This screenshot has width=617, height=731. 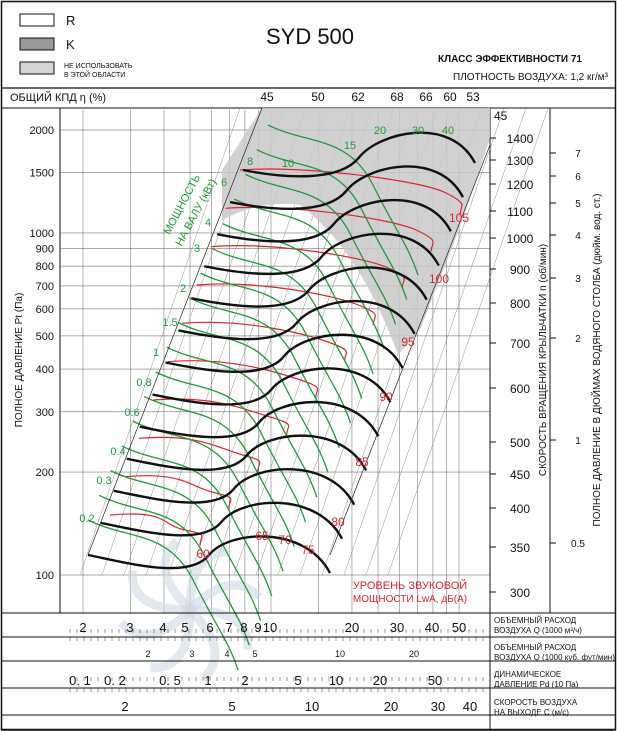 What do you see at coordinates (450, 97) in the screenshot?
I see `eff-tick-5: 60` at bounding box center [450, 97].